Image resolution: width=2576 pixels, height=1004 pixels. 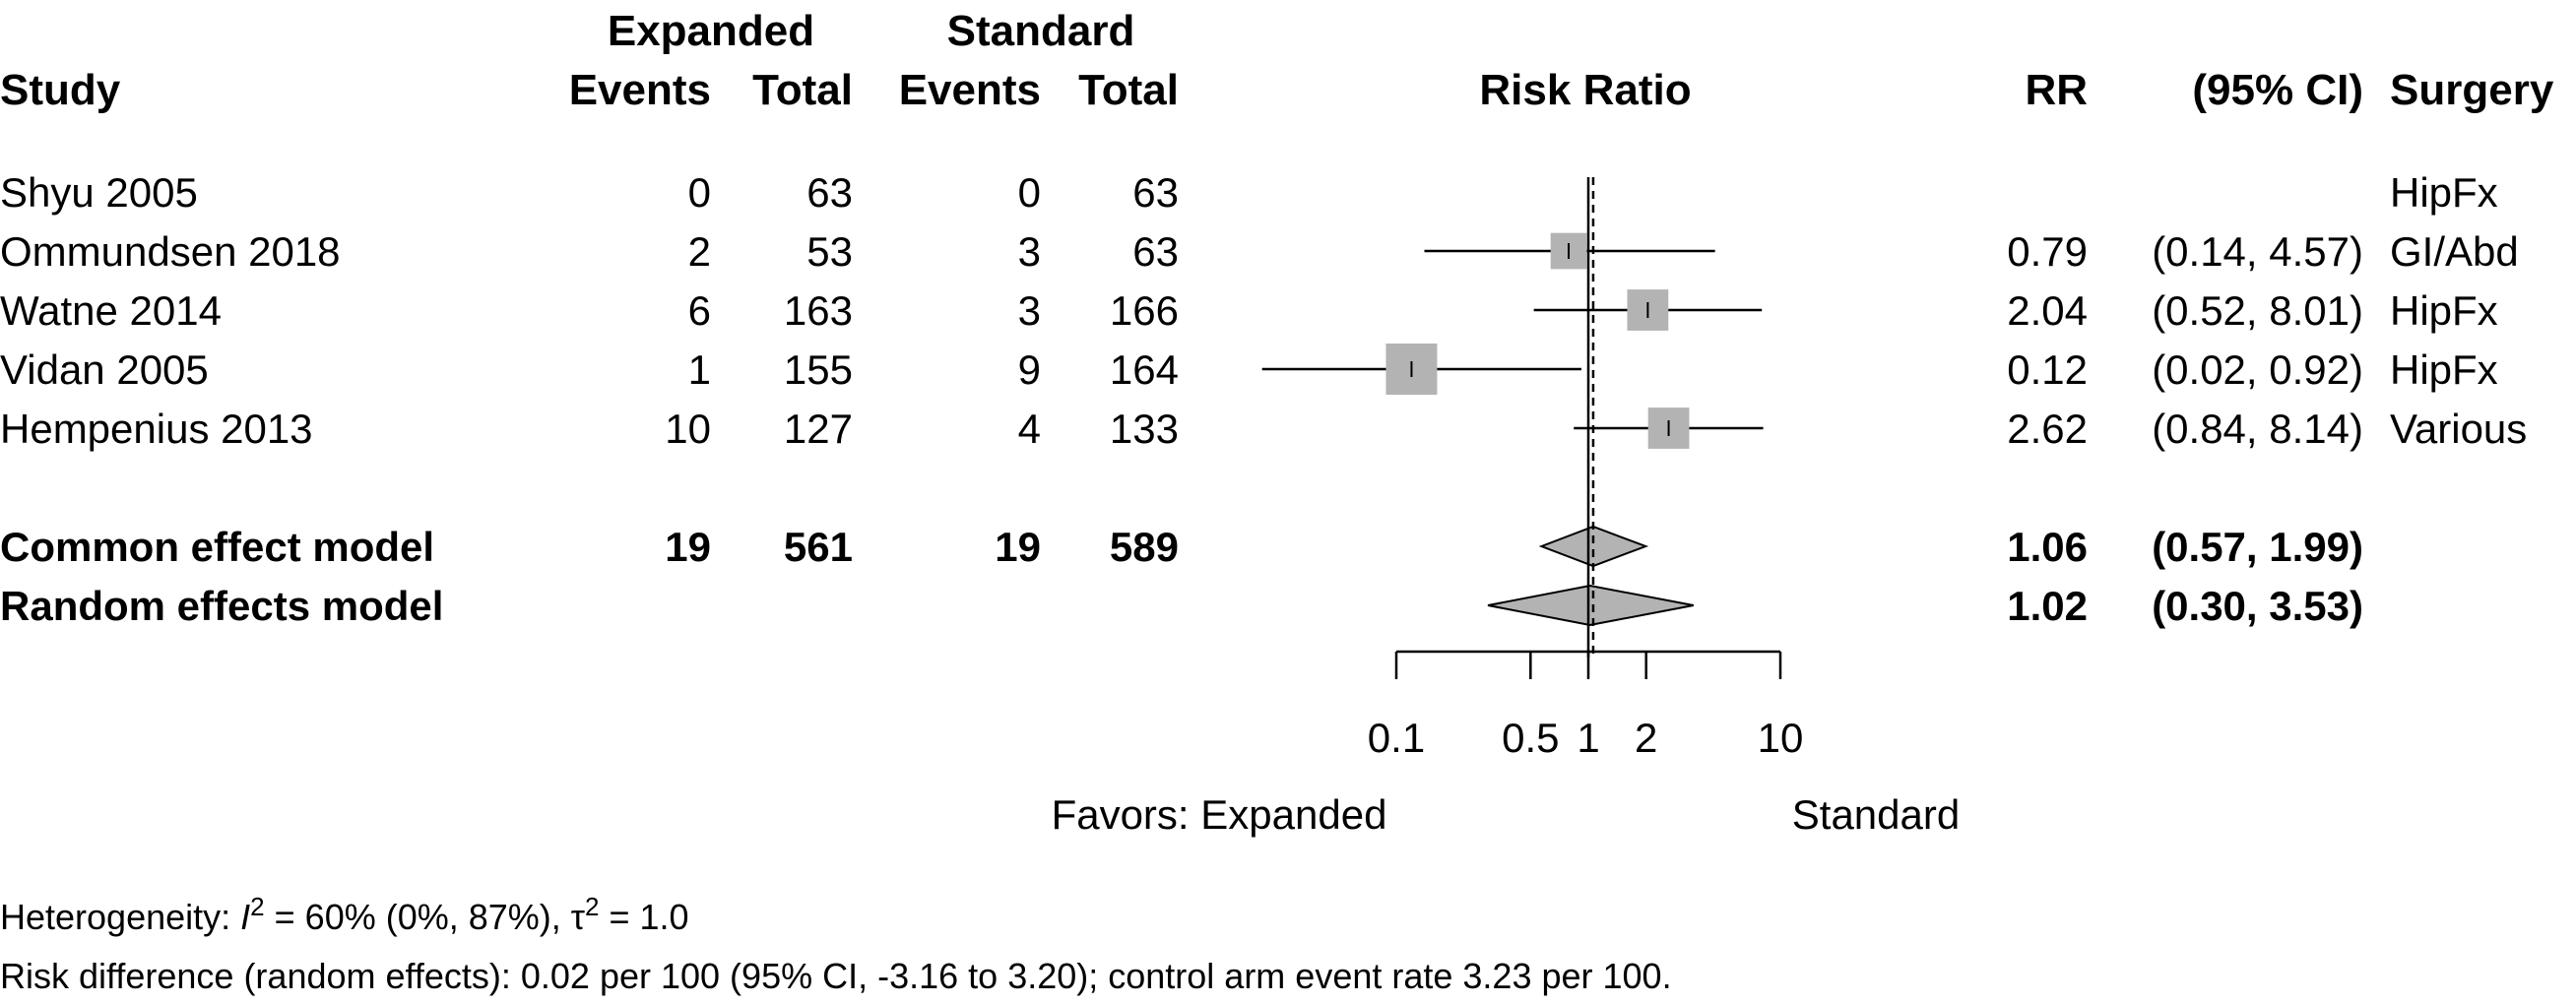 I want to click on x-axis: 0.1 0.5 1 2 10, so click(x=1586, y=705).